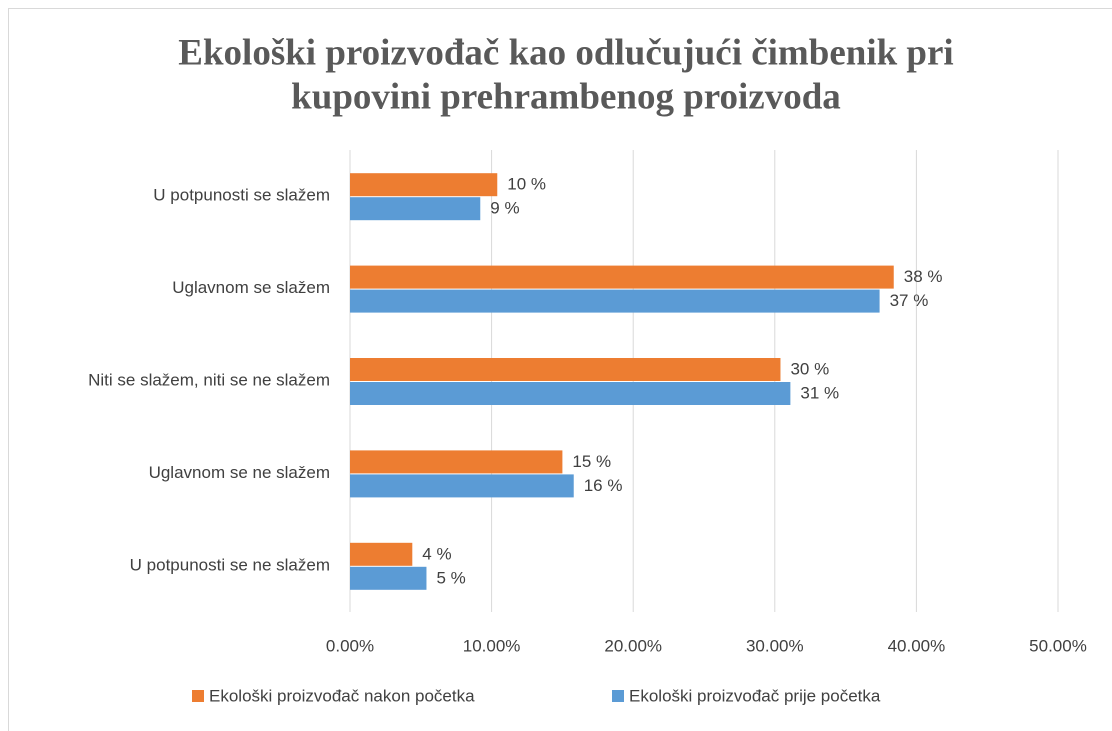 This screenshot has height=731, width=1112. I want to click on x-tick-label: 40.00%, so click(917, 645).